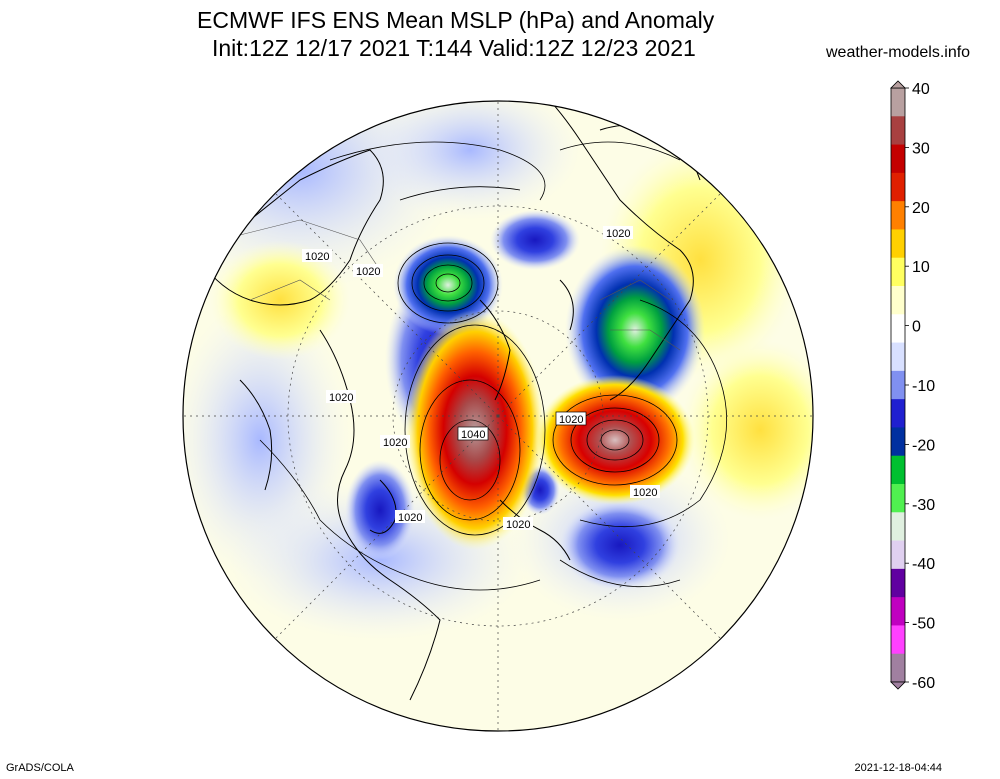 This screenshot has width=1000, height=779. Describe the element at coordinates (40, 768) in the screenshot. I see `software-credit: GrADS/COLA` at that location.